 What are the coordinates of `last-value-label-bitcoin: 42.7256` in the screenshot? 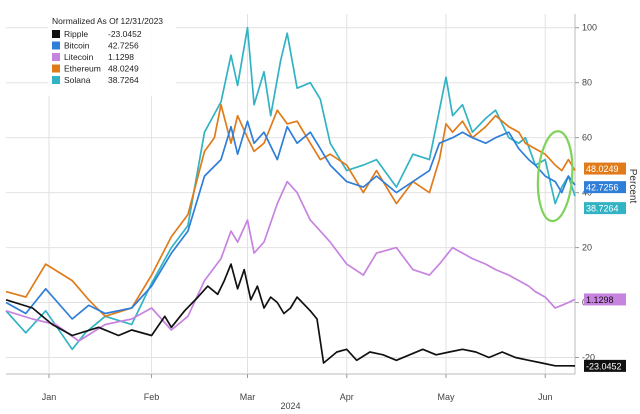 It's located at (602, 188).